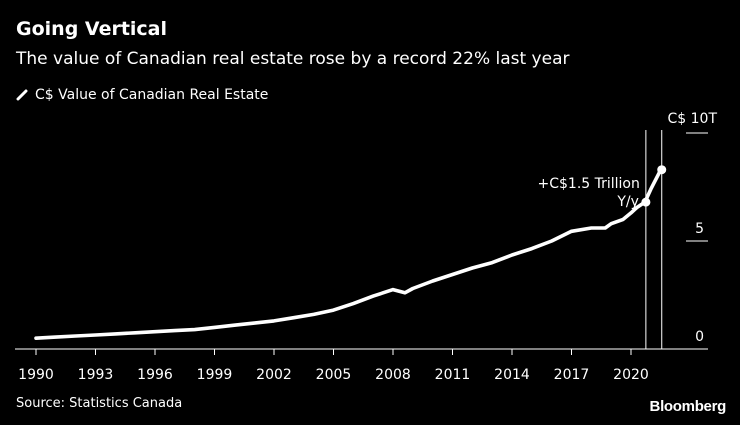 The width and height of the screenshot is (740, 425). I want to click on bloomberg-logo: Bloomberg, so click(688, 406).